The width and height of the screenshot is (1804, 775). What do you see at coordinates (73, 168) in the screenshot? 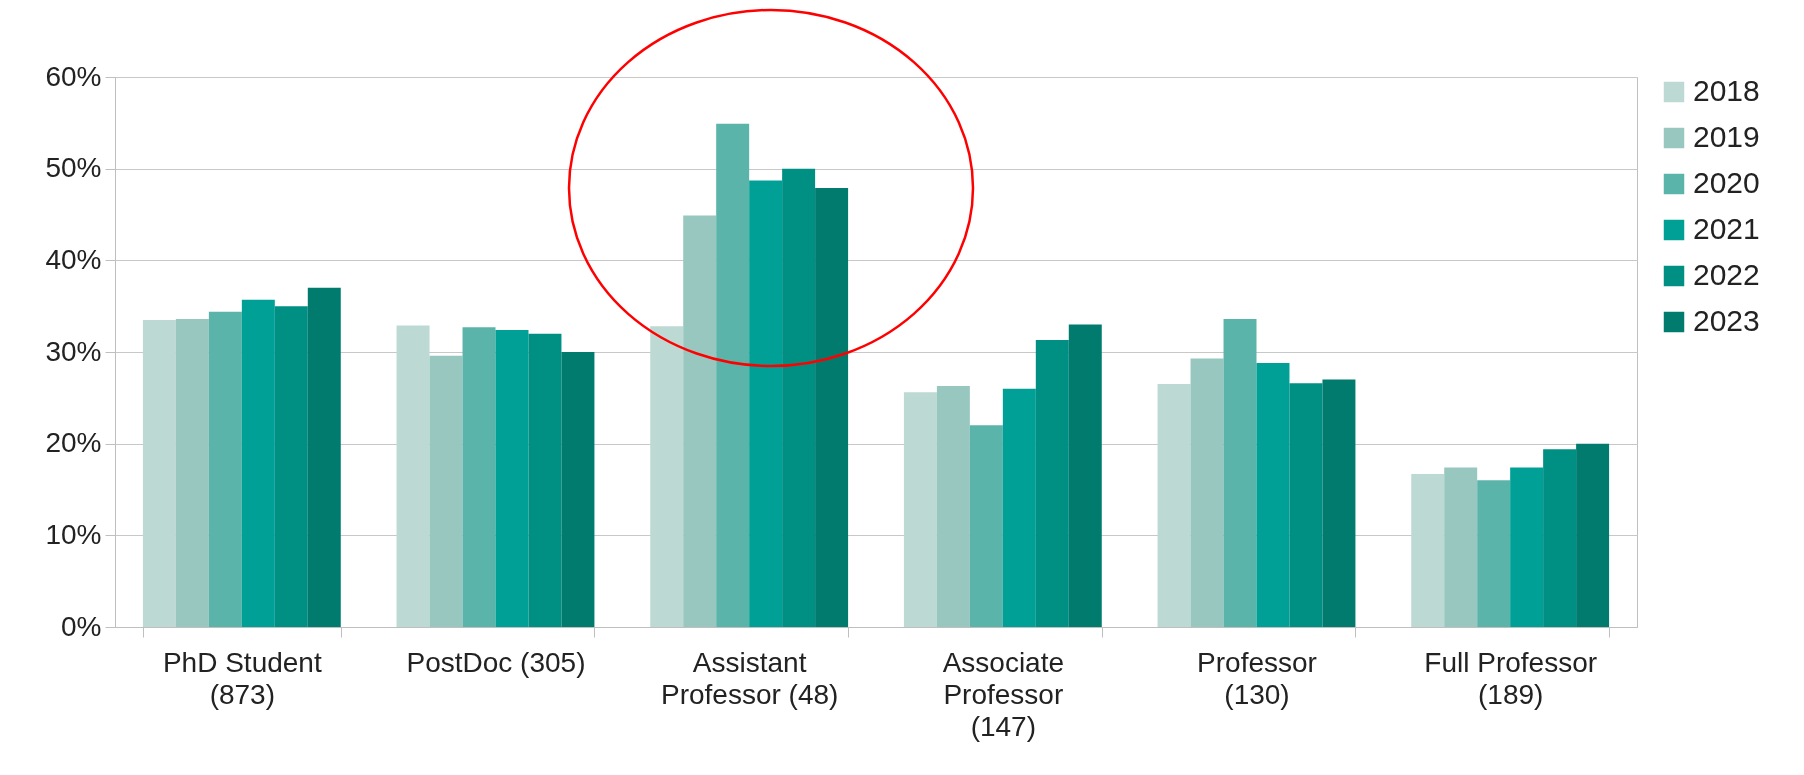
I see `y-tick-label: 50%` at bounding box center [73, 168].